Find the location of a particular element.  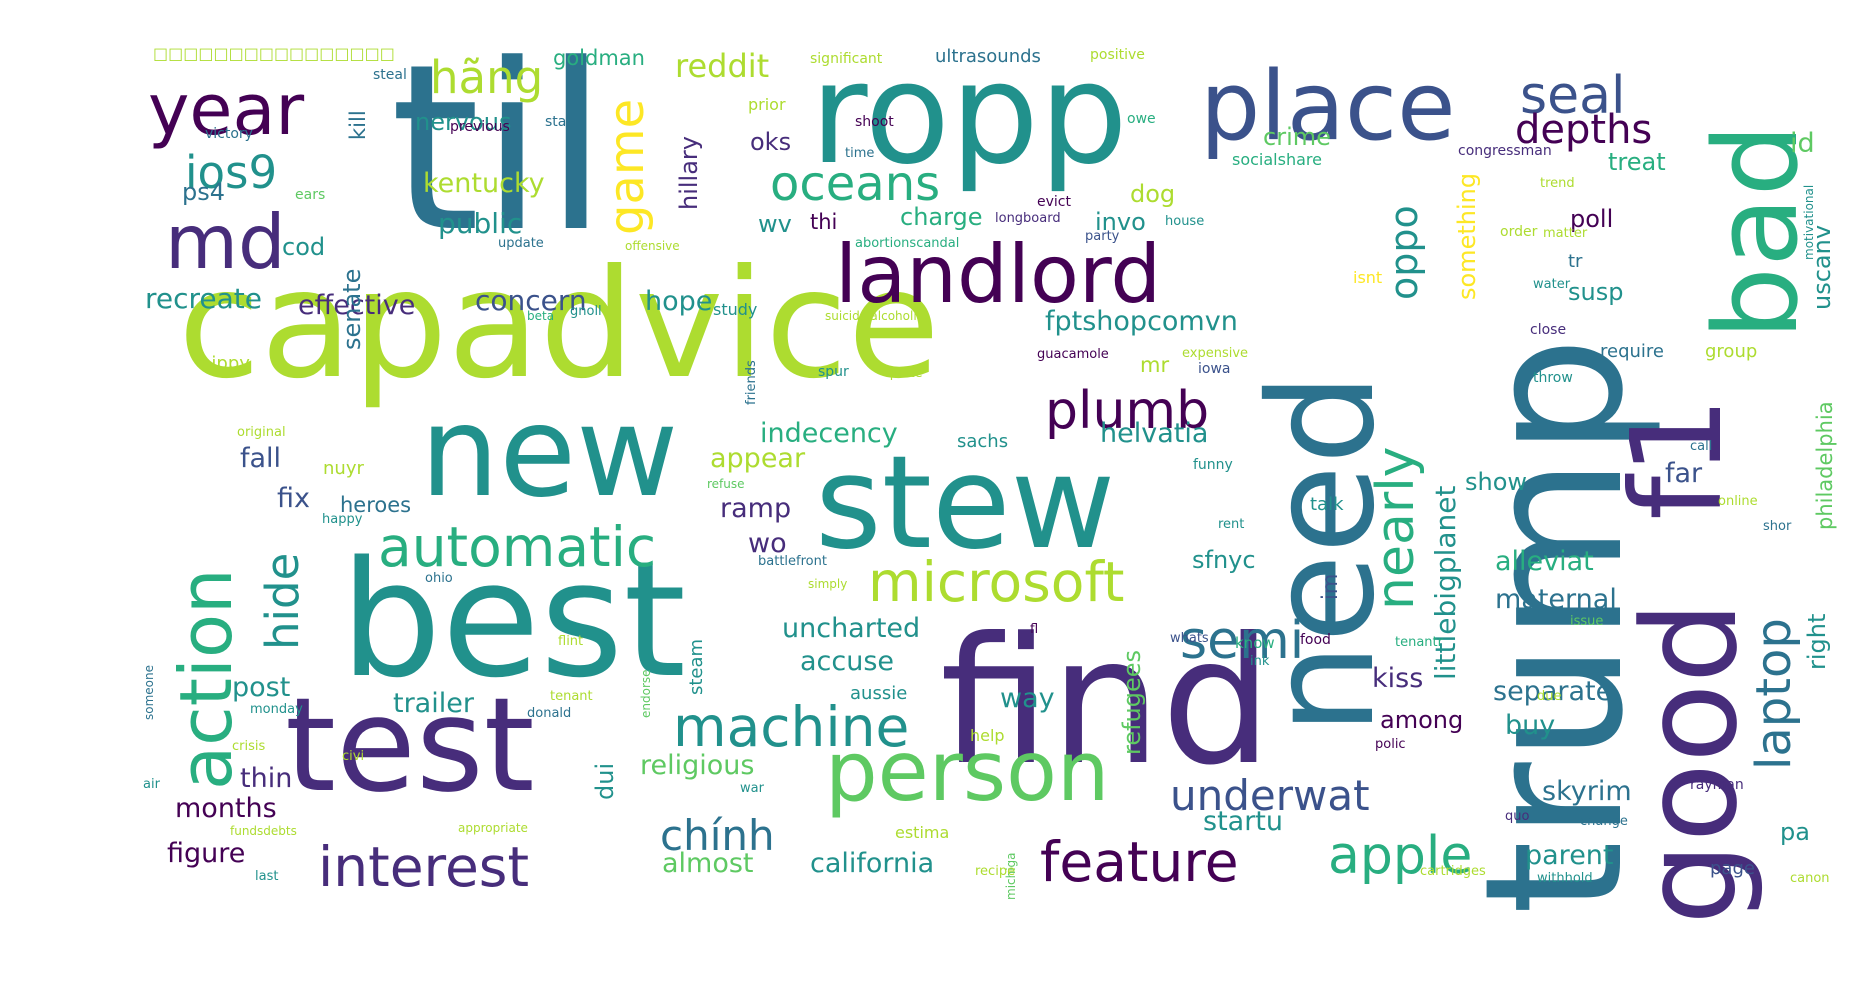

word-id: id is located at coordinates (1802, 143).